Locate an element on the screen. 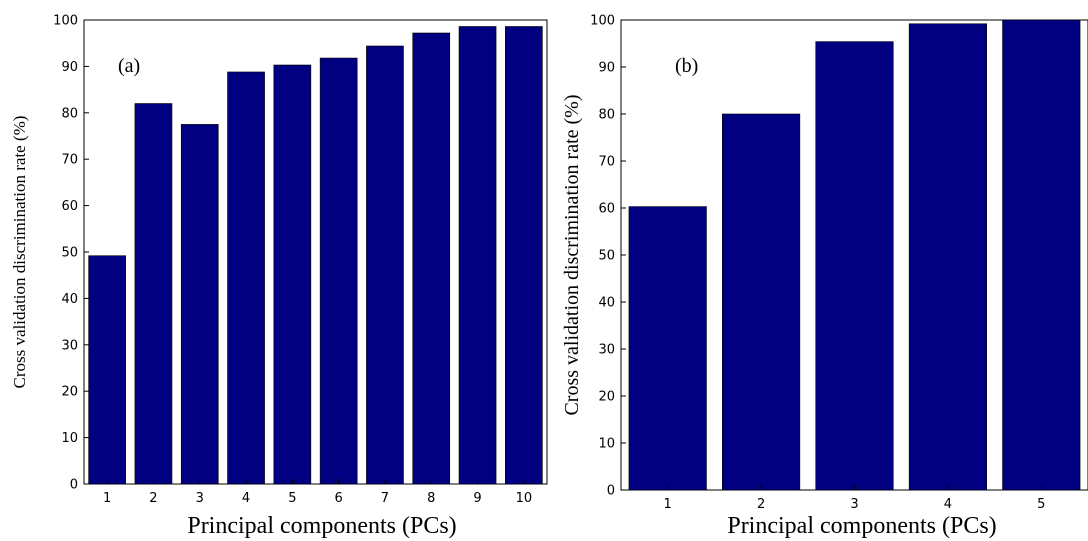  panel-a-ytick-label: 0 is located at coordinates (74, 485).